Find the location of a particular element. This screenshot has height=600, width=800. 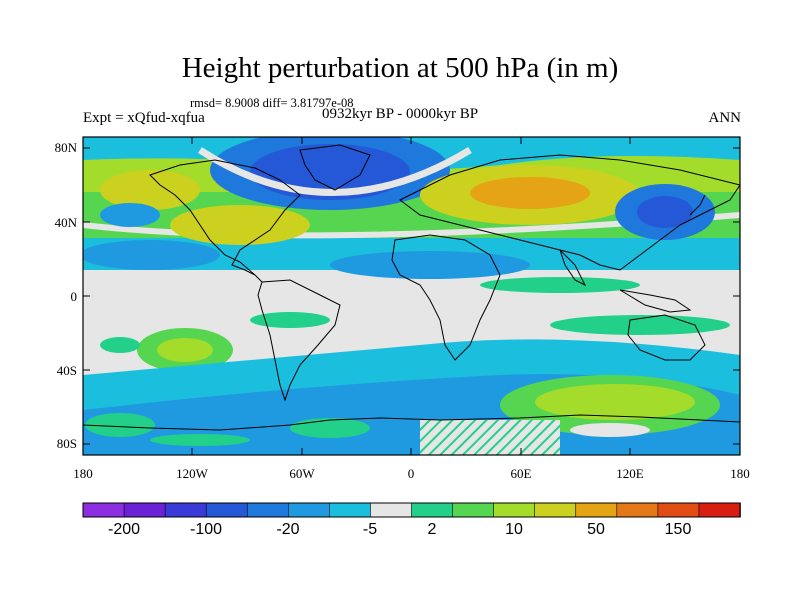

lon-label: 120E is located at coordinates (630, 473).